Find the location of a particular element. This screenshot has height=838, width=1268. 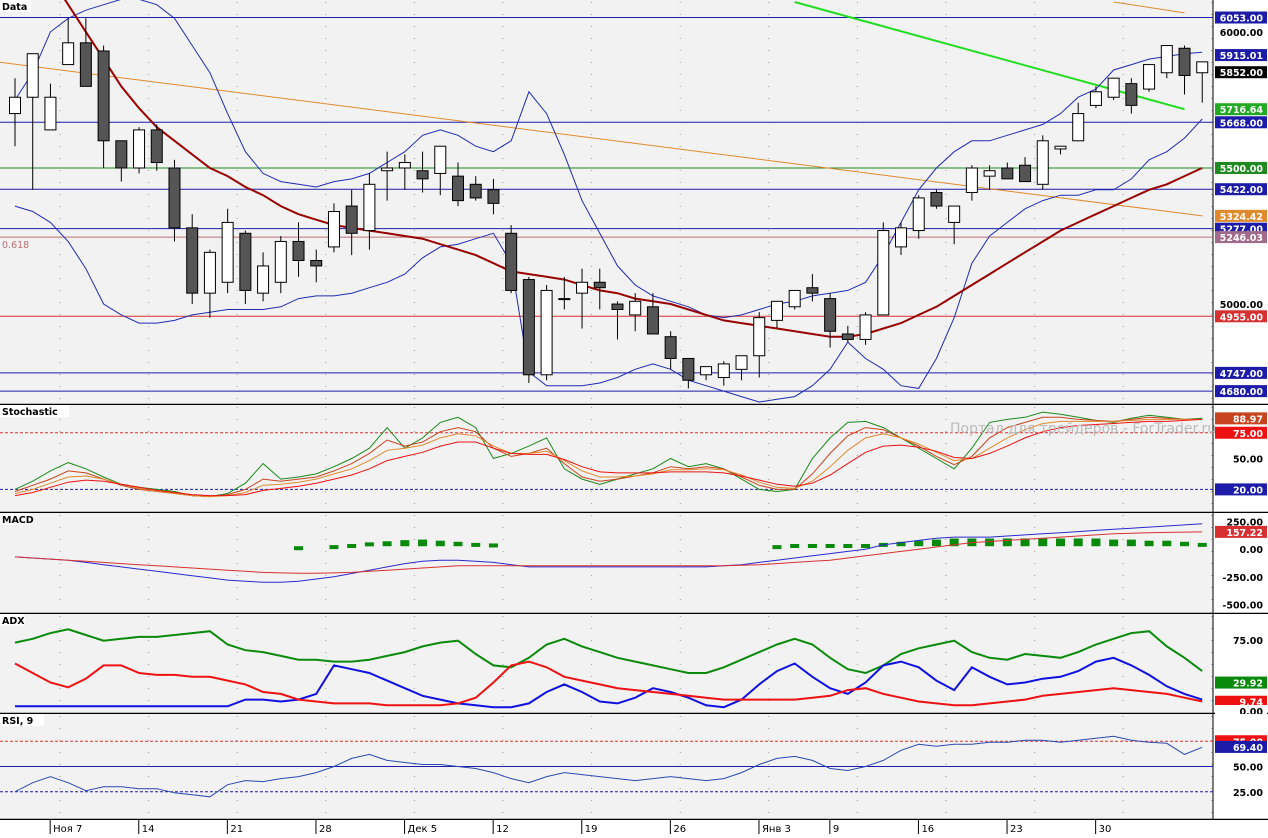

price-tag: 5422.00 is located at coordinates (1242, 190).